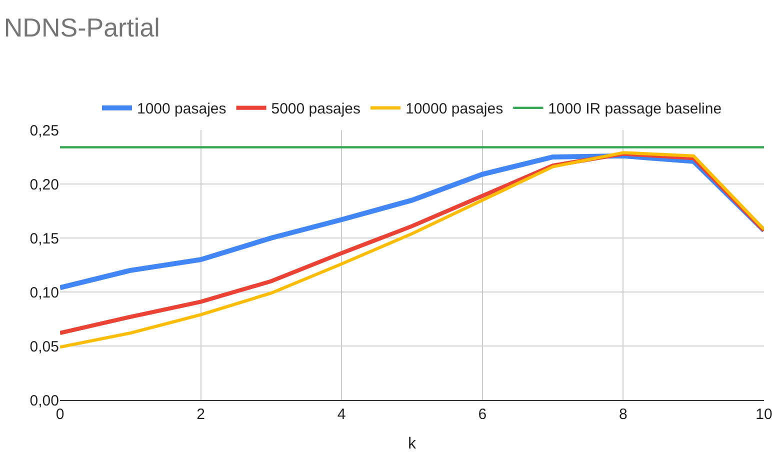 The height and width of the screenshot is (461, 784). Describe the element at coordinates (764, 414) in the screenshot. I see `x-tick-label: 10` at that location.